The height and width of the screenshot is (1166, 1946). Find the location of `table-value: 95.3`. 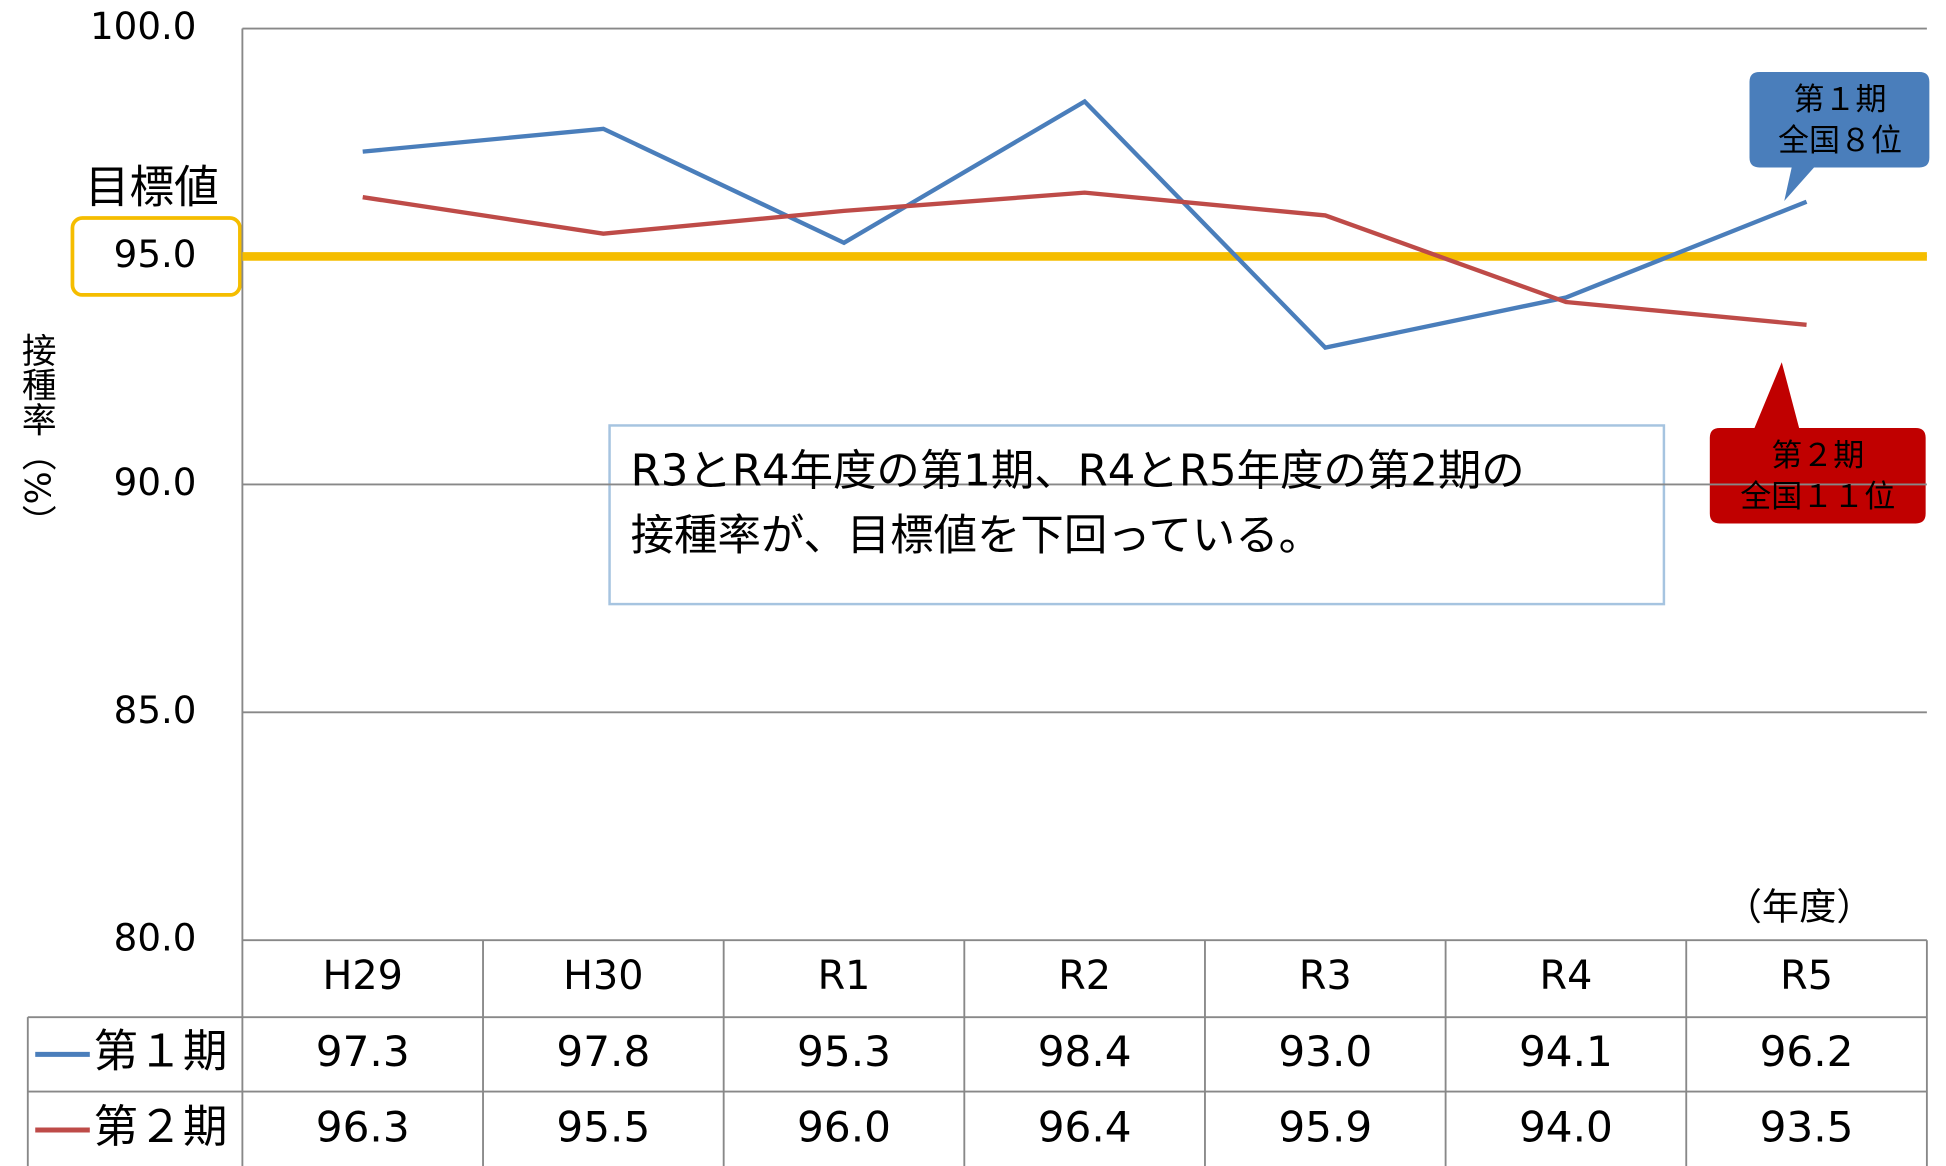

table-value: 95.3 is located at coordinates (844, 1051).